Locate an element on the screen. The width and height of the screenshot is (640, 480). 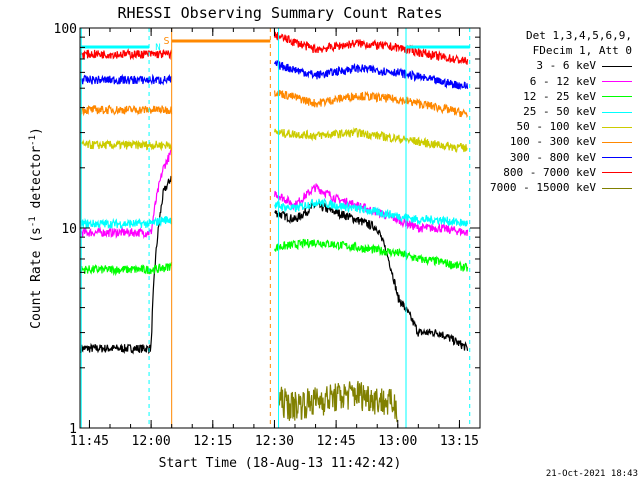
legend-entry: 3 - 6 keV is located at coordinates (561, 65).